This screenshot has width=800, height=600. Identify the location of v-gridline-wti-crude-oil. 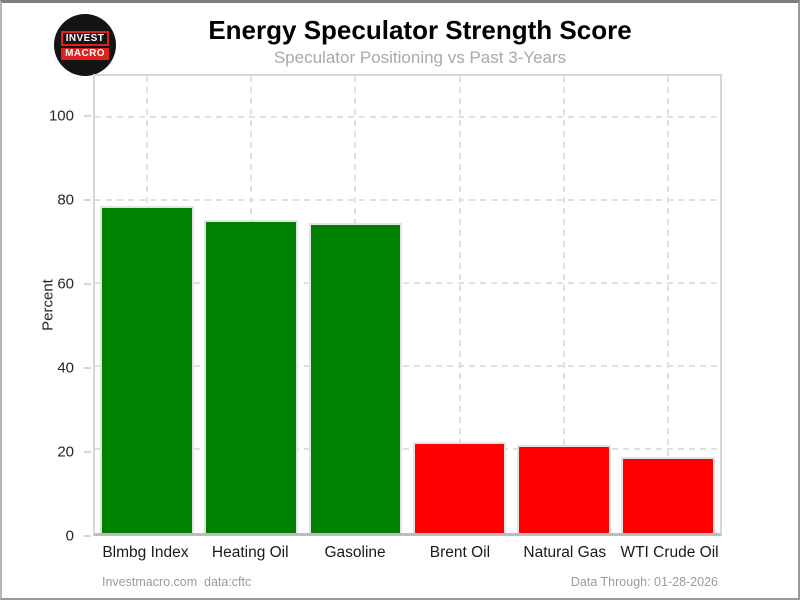
(667, 304).